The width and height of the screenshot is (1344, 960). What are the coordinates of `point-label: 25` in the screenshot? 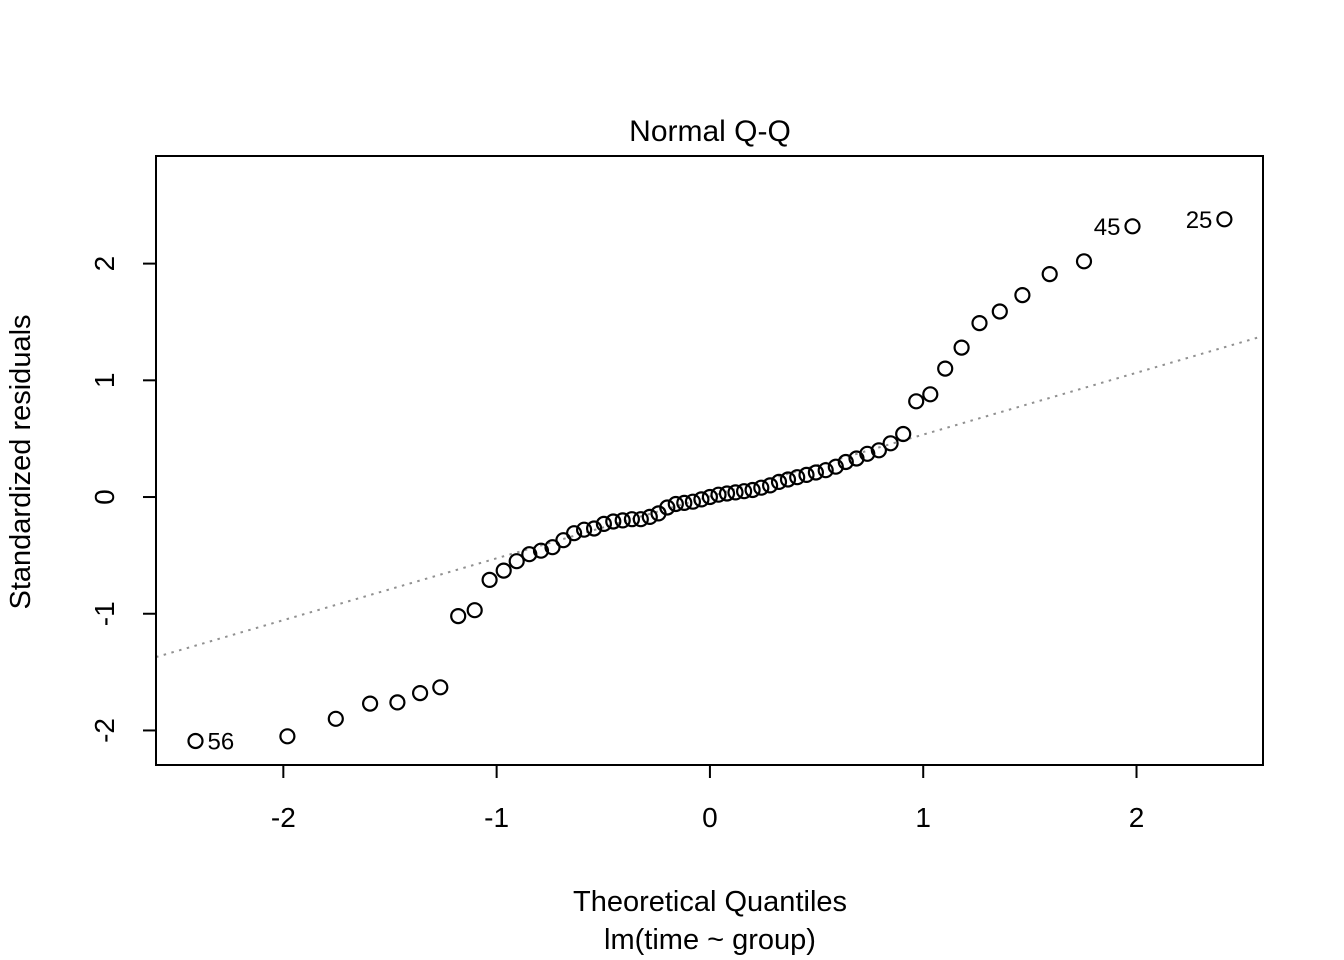 It's located at (1199, 220).